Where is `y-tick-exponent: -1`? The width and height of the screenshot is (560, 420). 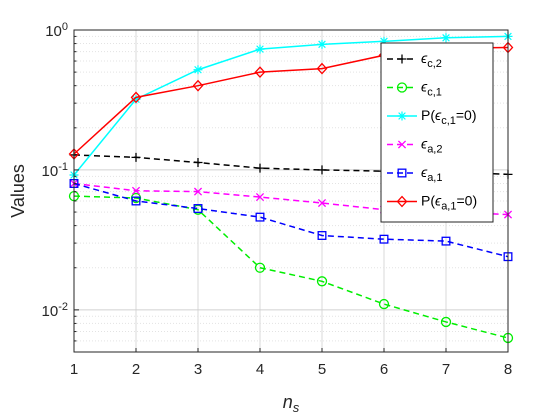 y-tick-exponent: -1 is located at coordinates (63, 167).